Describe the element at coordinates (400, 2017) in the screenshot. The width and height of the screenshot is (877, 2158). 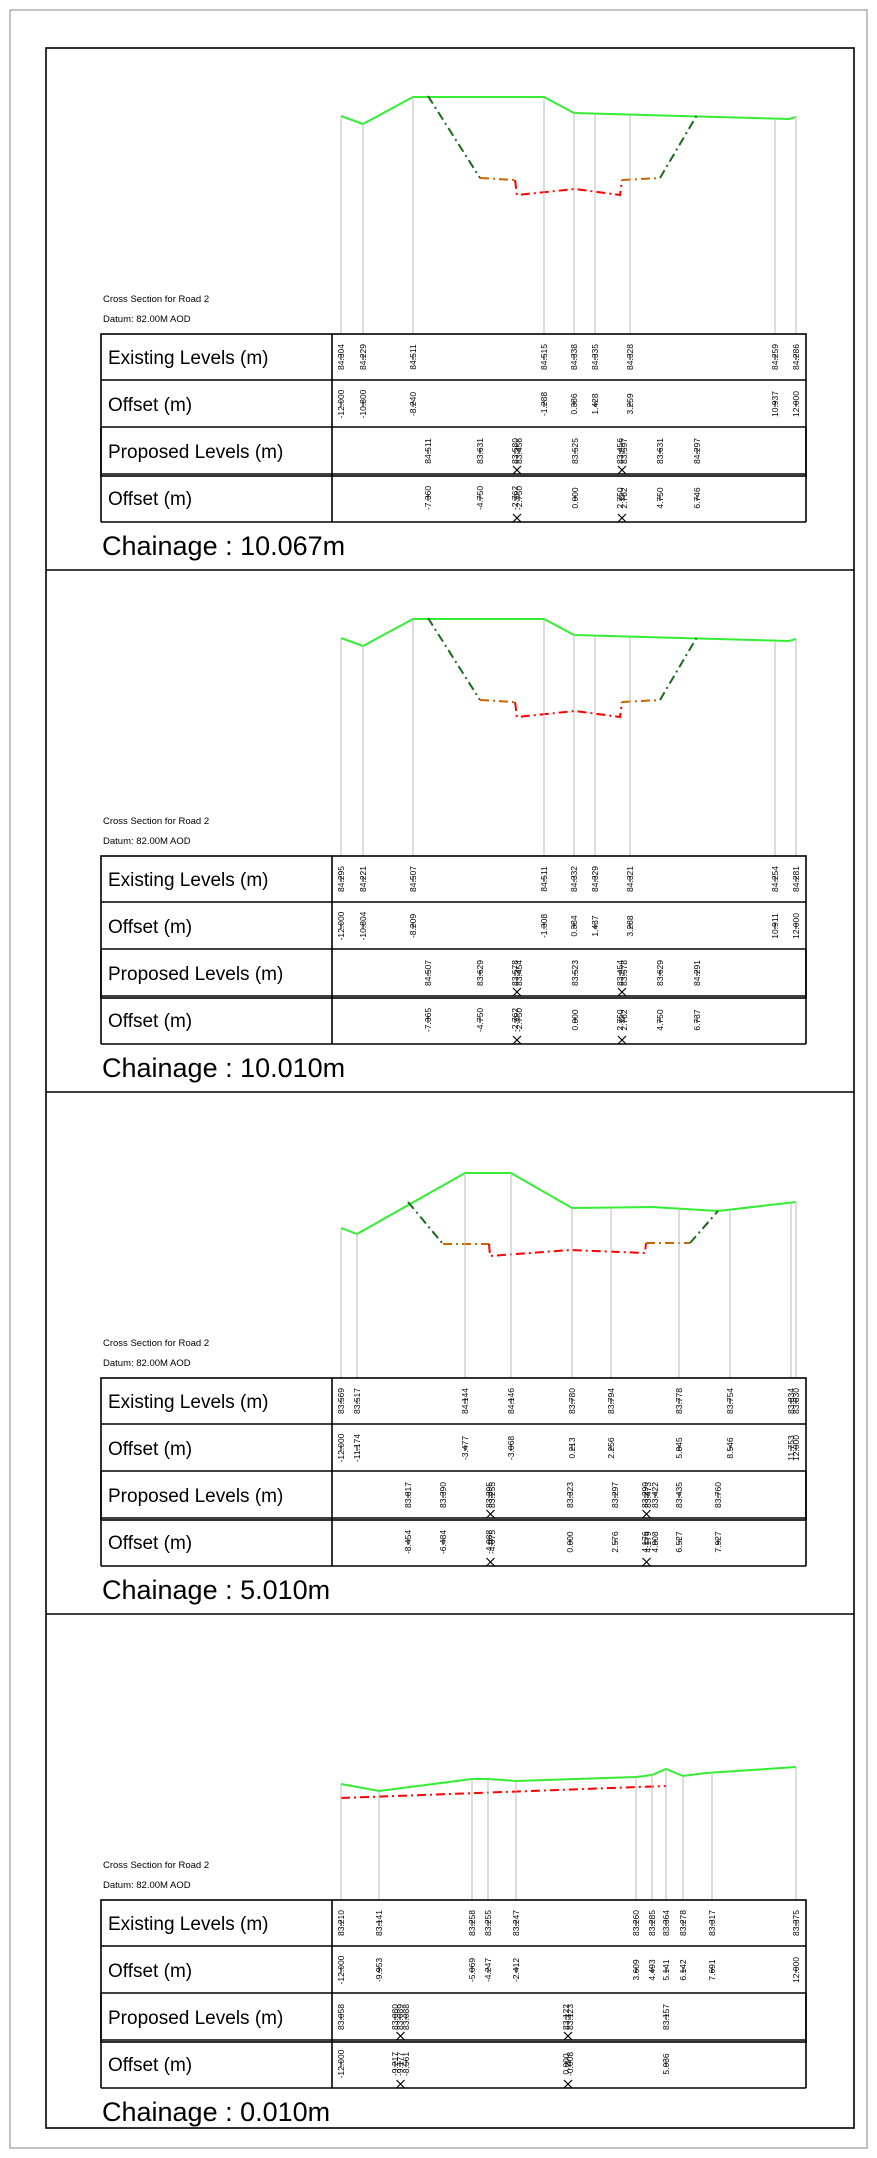
I see `proposed-level-value: 83.089` at that location.